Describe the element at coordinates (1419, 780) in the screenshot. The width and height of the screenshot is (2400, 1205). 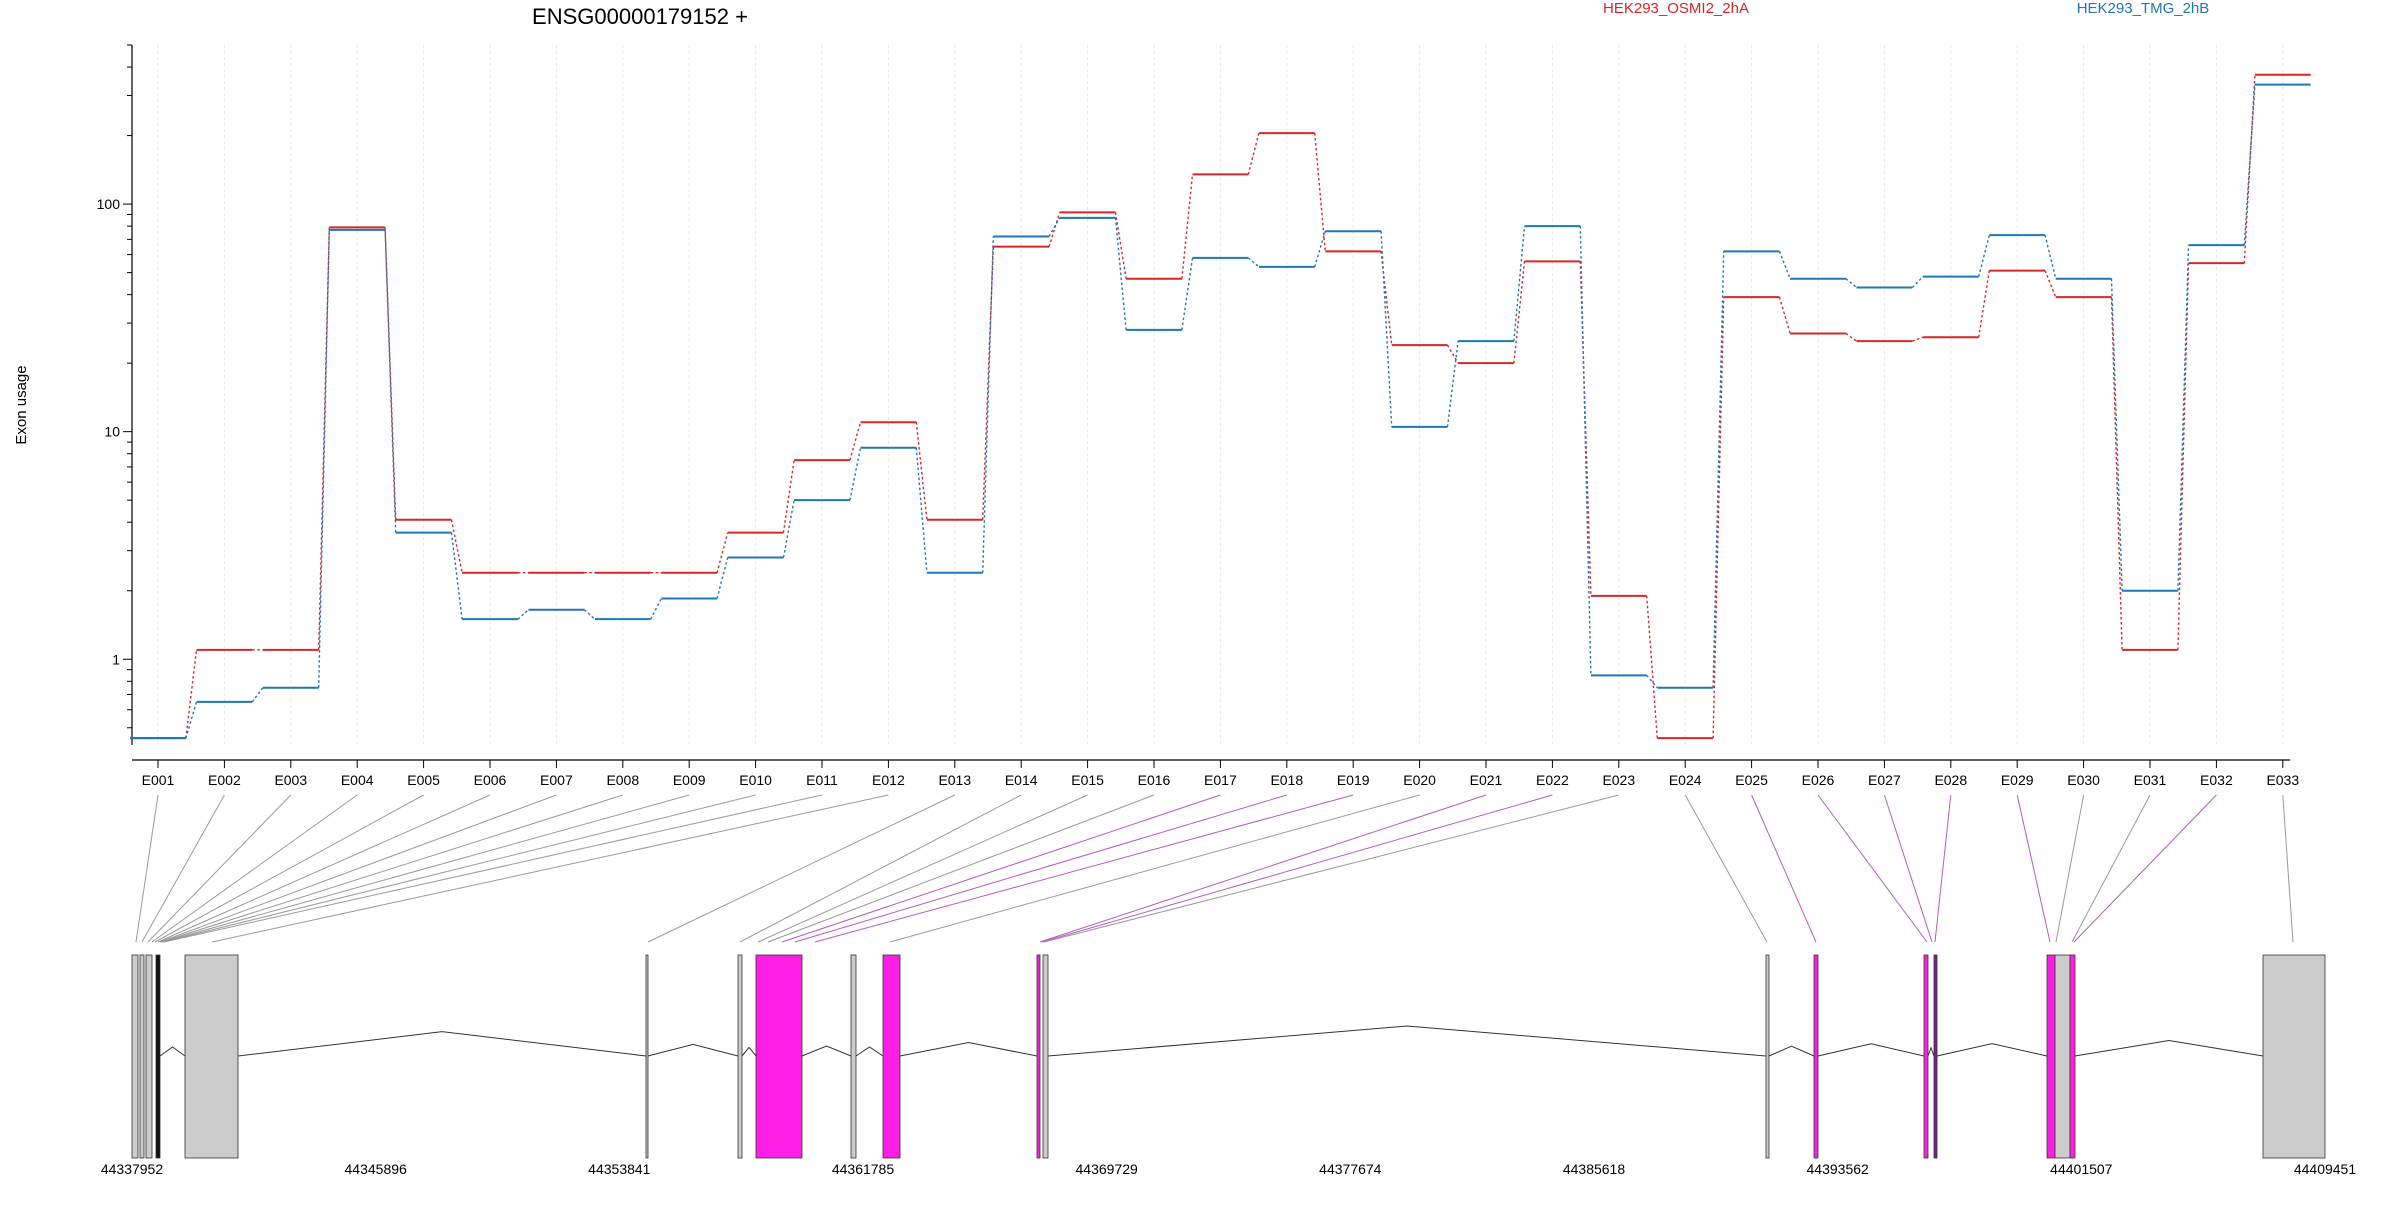
I see `x-tick-label: E020` at that location.